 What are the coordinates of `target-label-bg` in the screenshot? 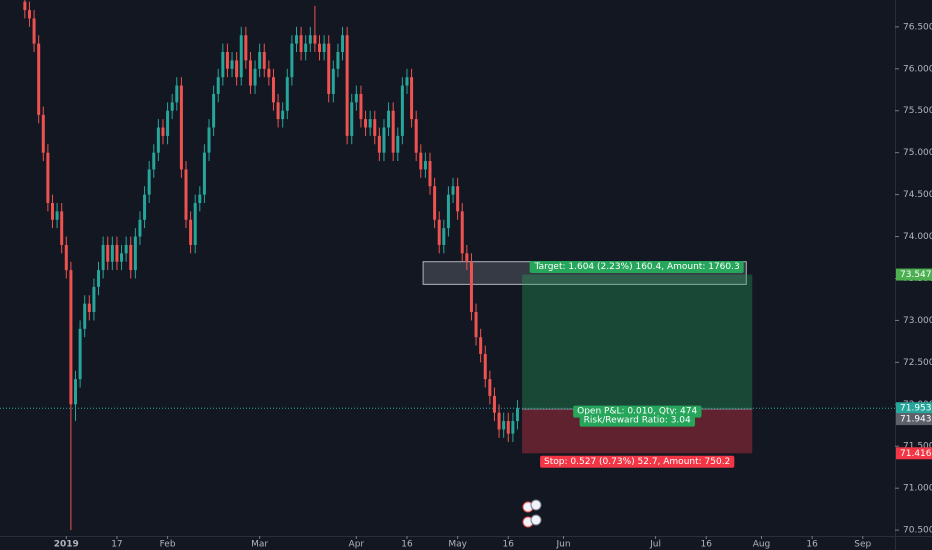 It's located at (636, 267).